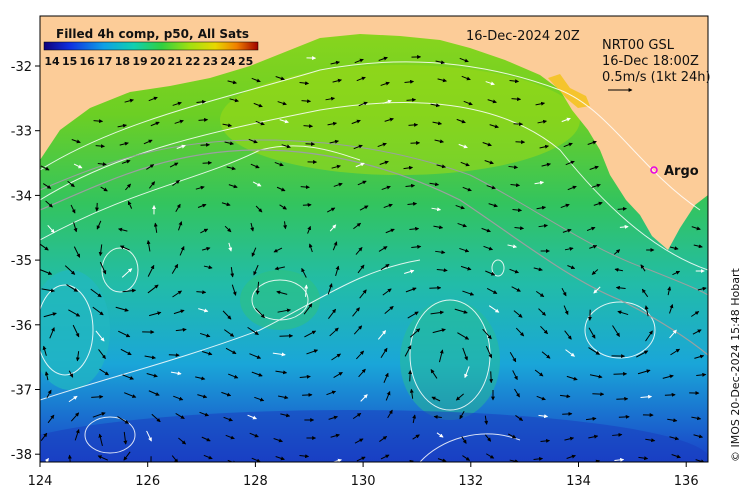 The height and width of the screenshot is (496, 750). I want to click on colorbar-tick-label: 21, so click(175, 61).